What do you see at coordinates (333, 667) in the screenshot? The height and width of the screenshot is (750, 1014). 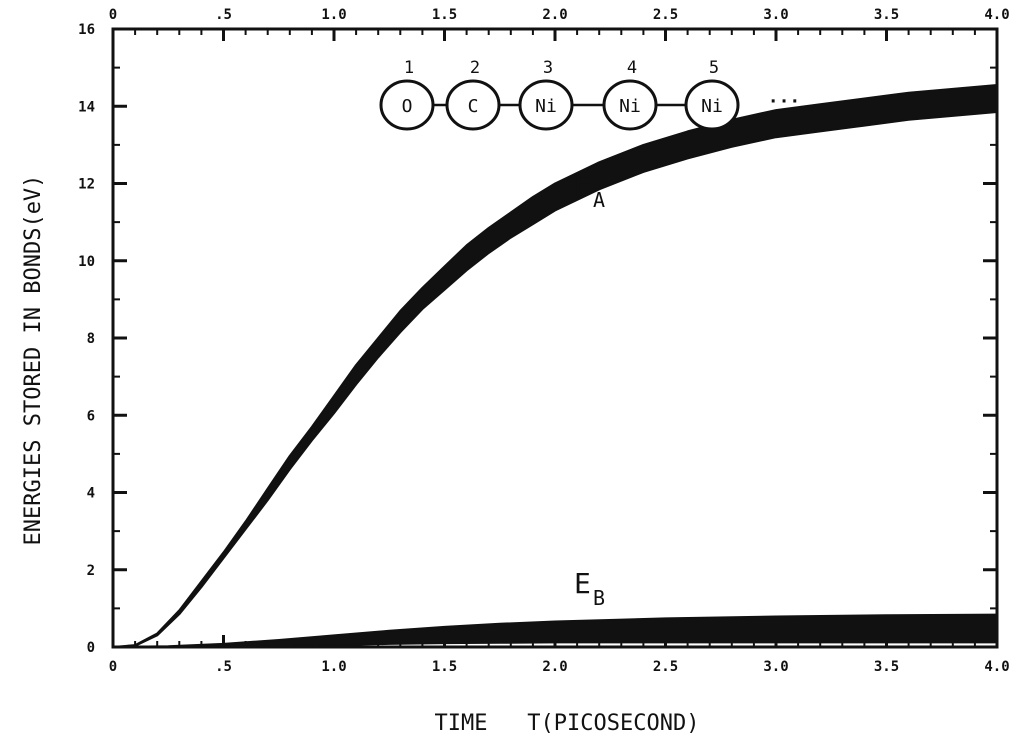 I see `x-tick-label: 1.0` at bounding box center [333, 667].